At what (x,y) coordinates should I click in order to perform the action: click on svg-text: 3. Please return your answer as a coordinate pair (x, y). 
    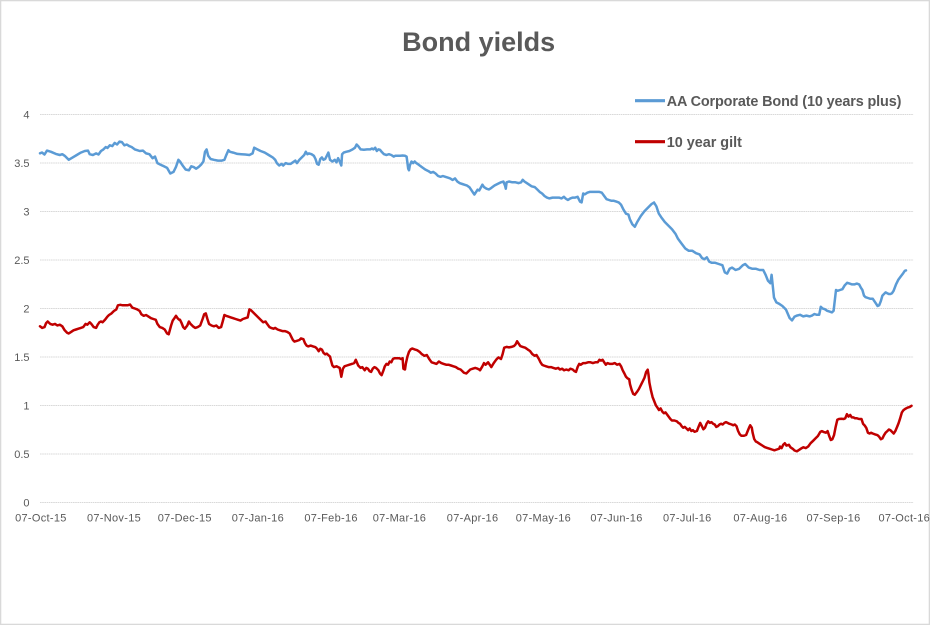
    Looking at the image, I should click on (26, 212).